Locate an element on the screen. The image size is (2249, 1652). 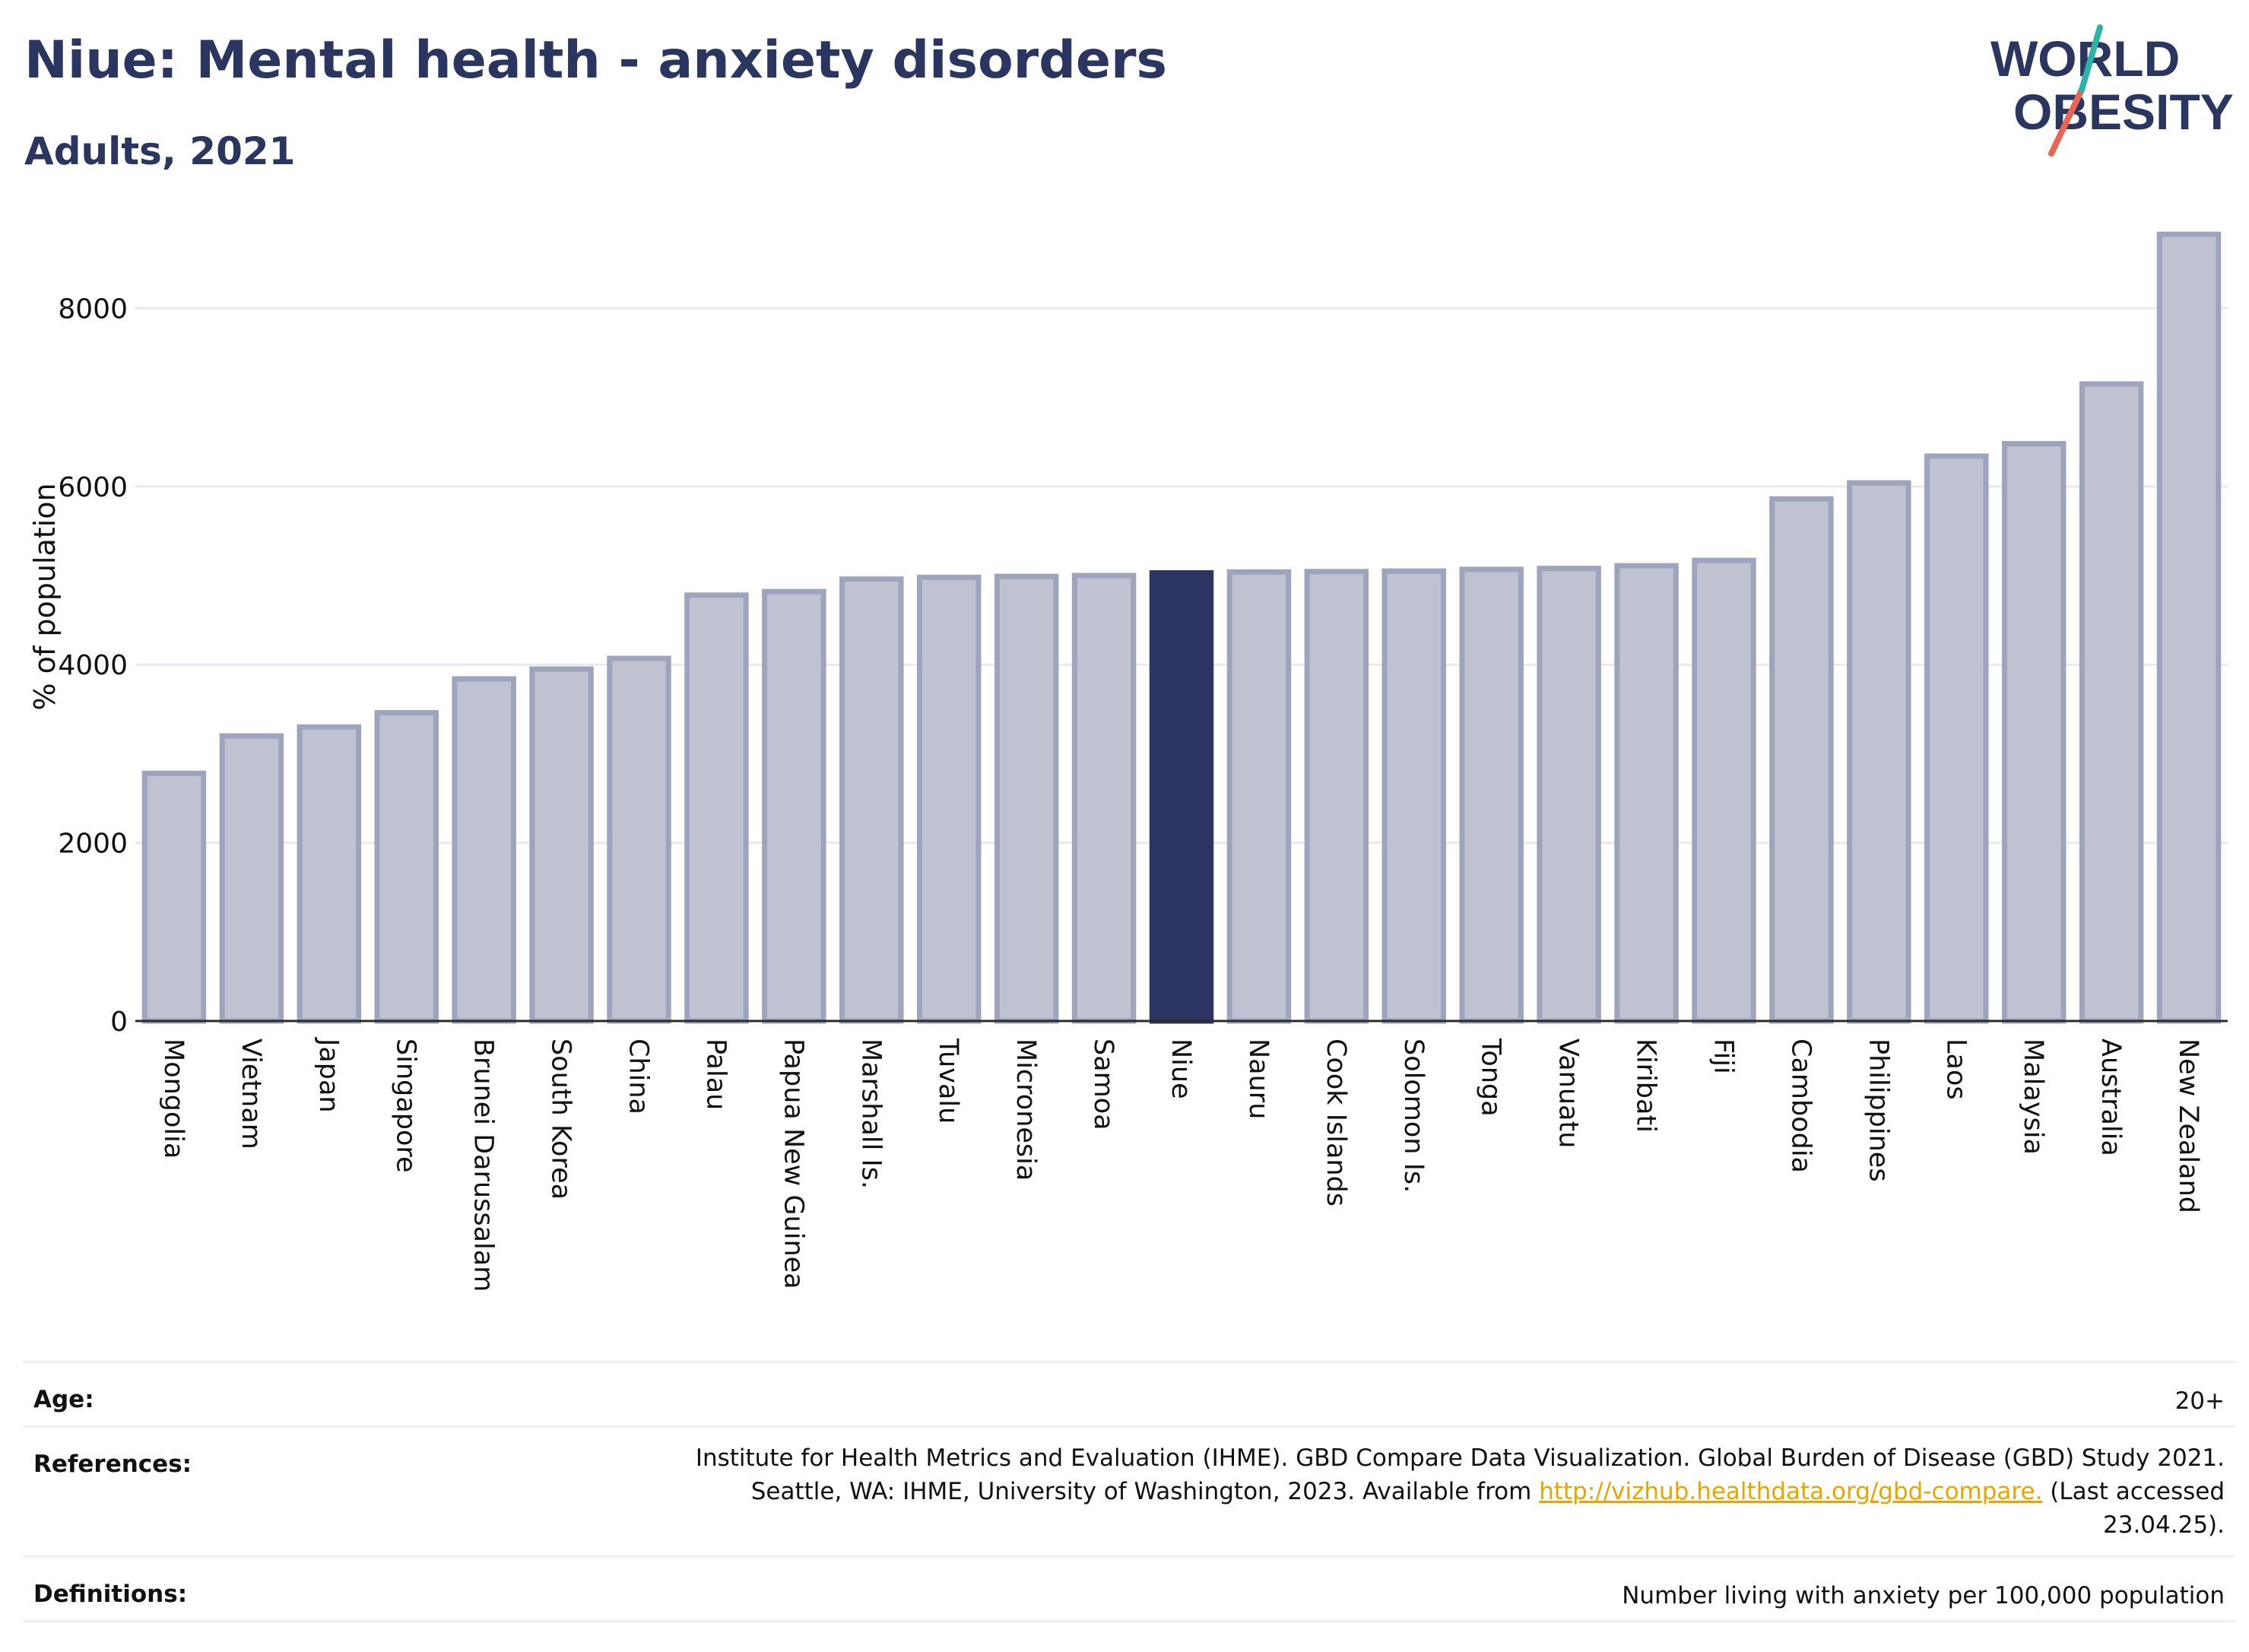
bar-micronesia is located at coordinates (1026, 798).